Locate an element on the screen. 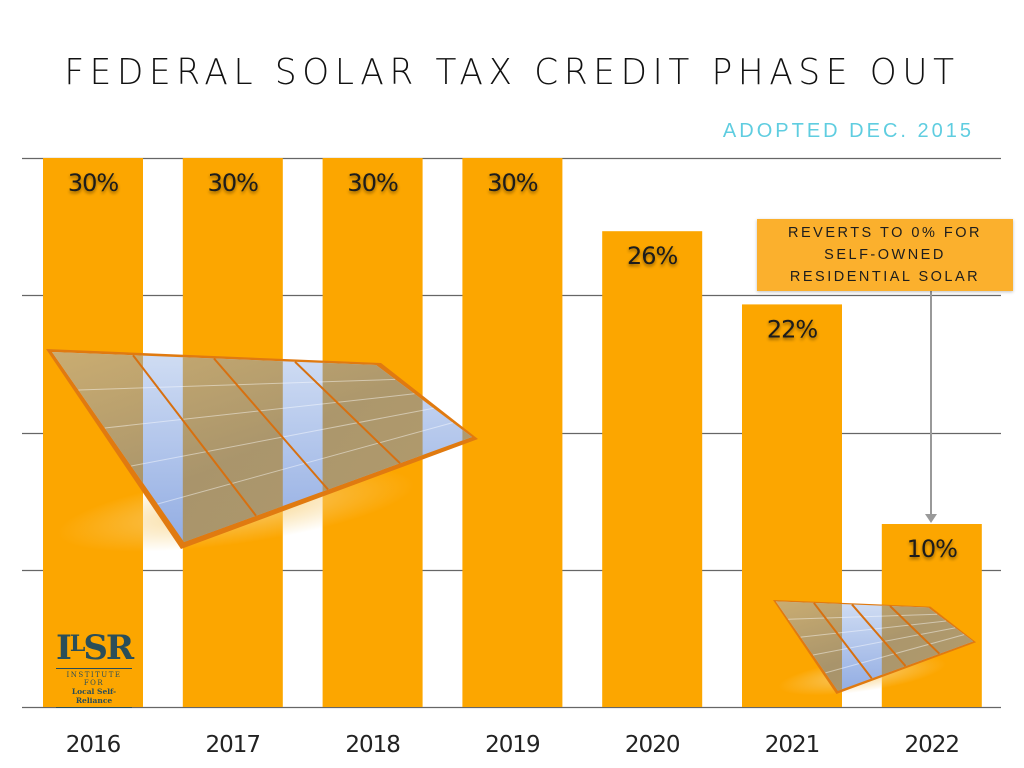 This screenshot has height=768, width=1024. solar-panel-illustration-small-icon is located at coordinates (875, 648).